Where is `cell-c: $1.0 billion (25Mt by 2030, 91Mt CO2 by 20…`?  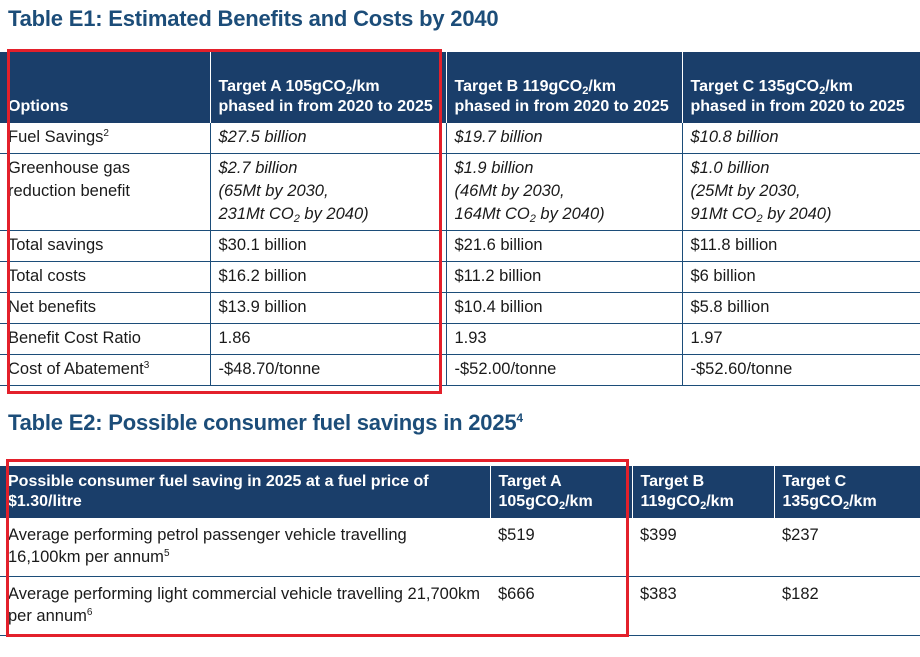 cell-c: $1.0 billion (25Mt by 2030, 91Mt CO2 by 20… is located at coordinates (800, 192).